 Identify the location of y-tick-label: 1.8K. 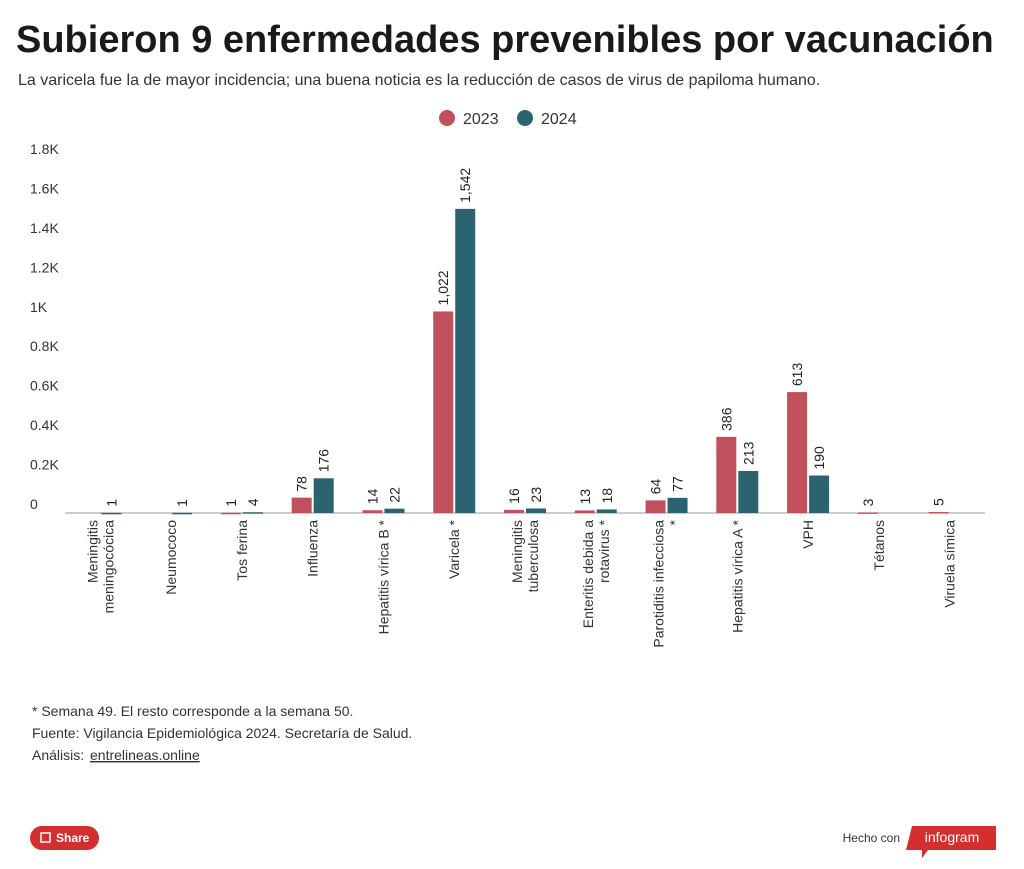
(44, 149).